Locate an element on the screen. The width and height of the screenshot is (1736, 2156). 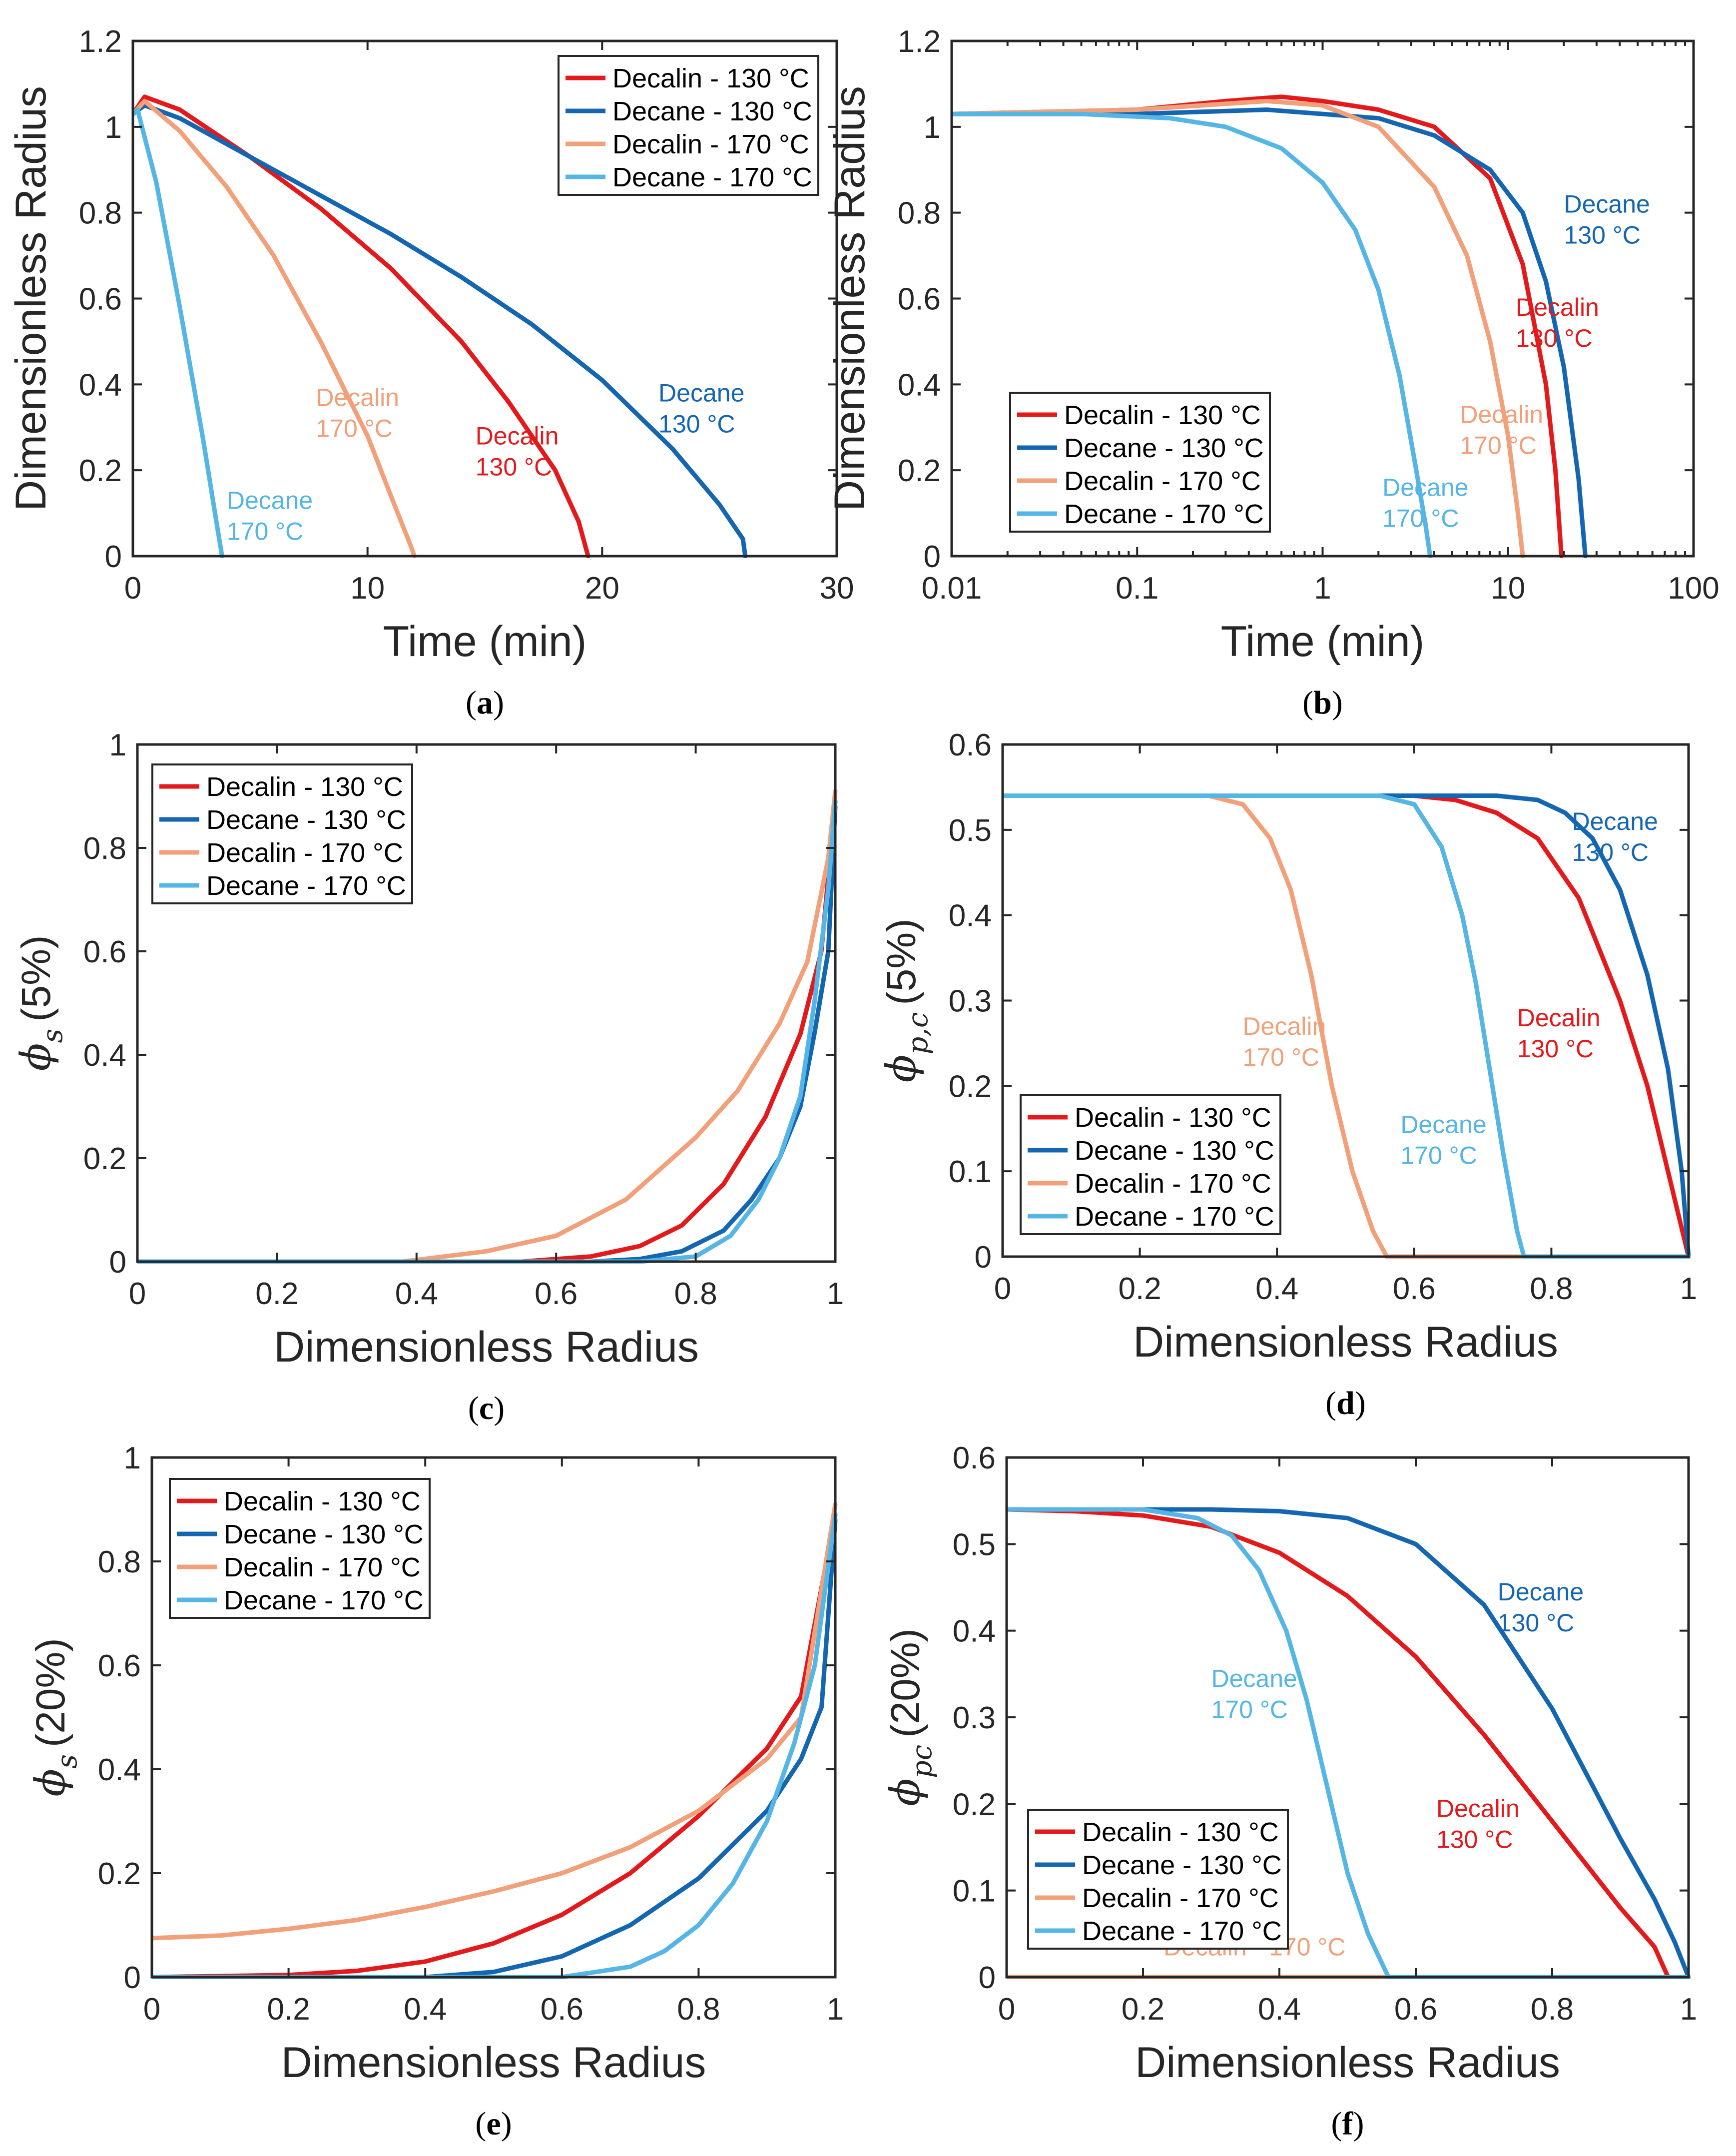
y-axis-symbol: Dimensionless Radius is located at coordinates (31, 298).